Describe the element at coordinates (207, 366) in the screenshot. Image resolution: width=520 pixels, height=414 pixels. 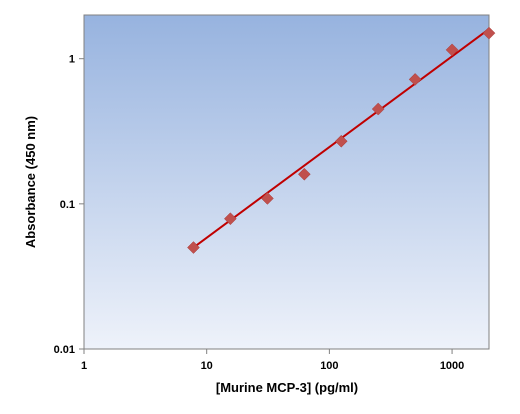
I see `x-tick-label: 10` at that location.